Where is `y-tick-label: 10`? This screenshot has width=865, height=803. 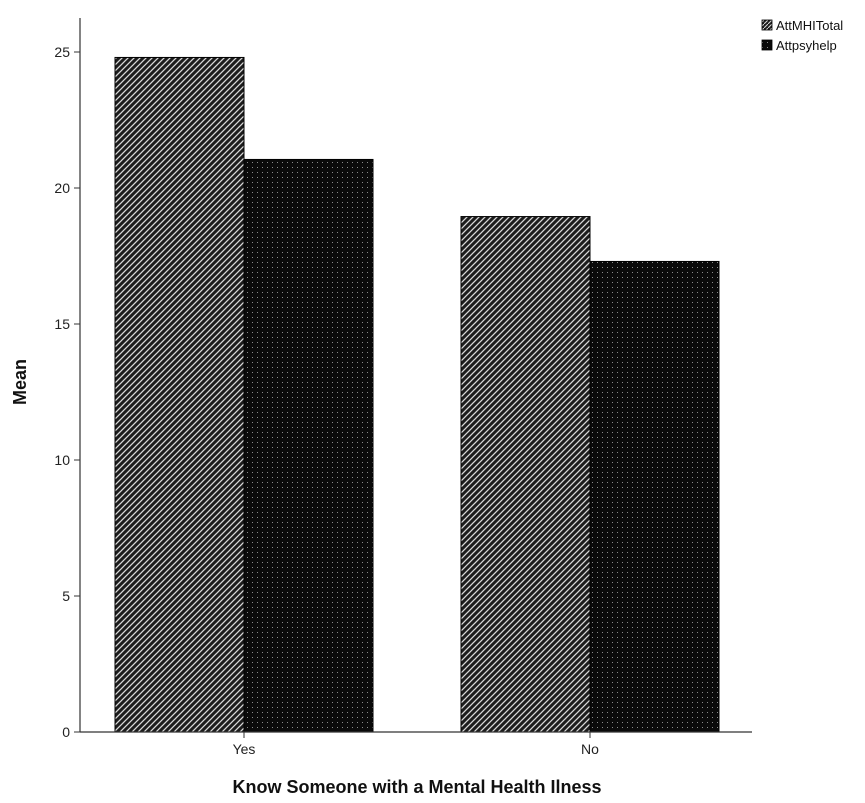 y-tick-label: 10 is located at coordinates (62, 460).